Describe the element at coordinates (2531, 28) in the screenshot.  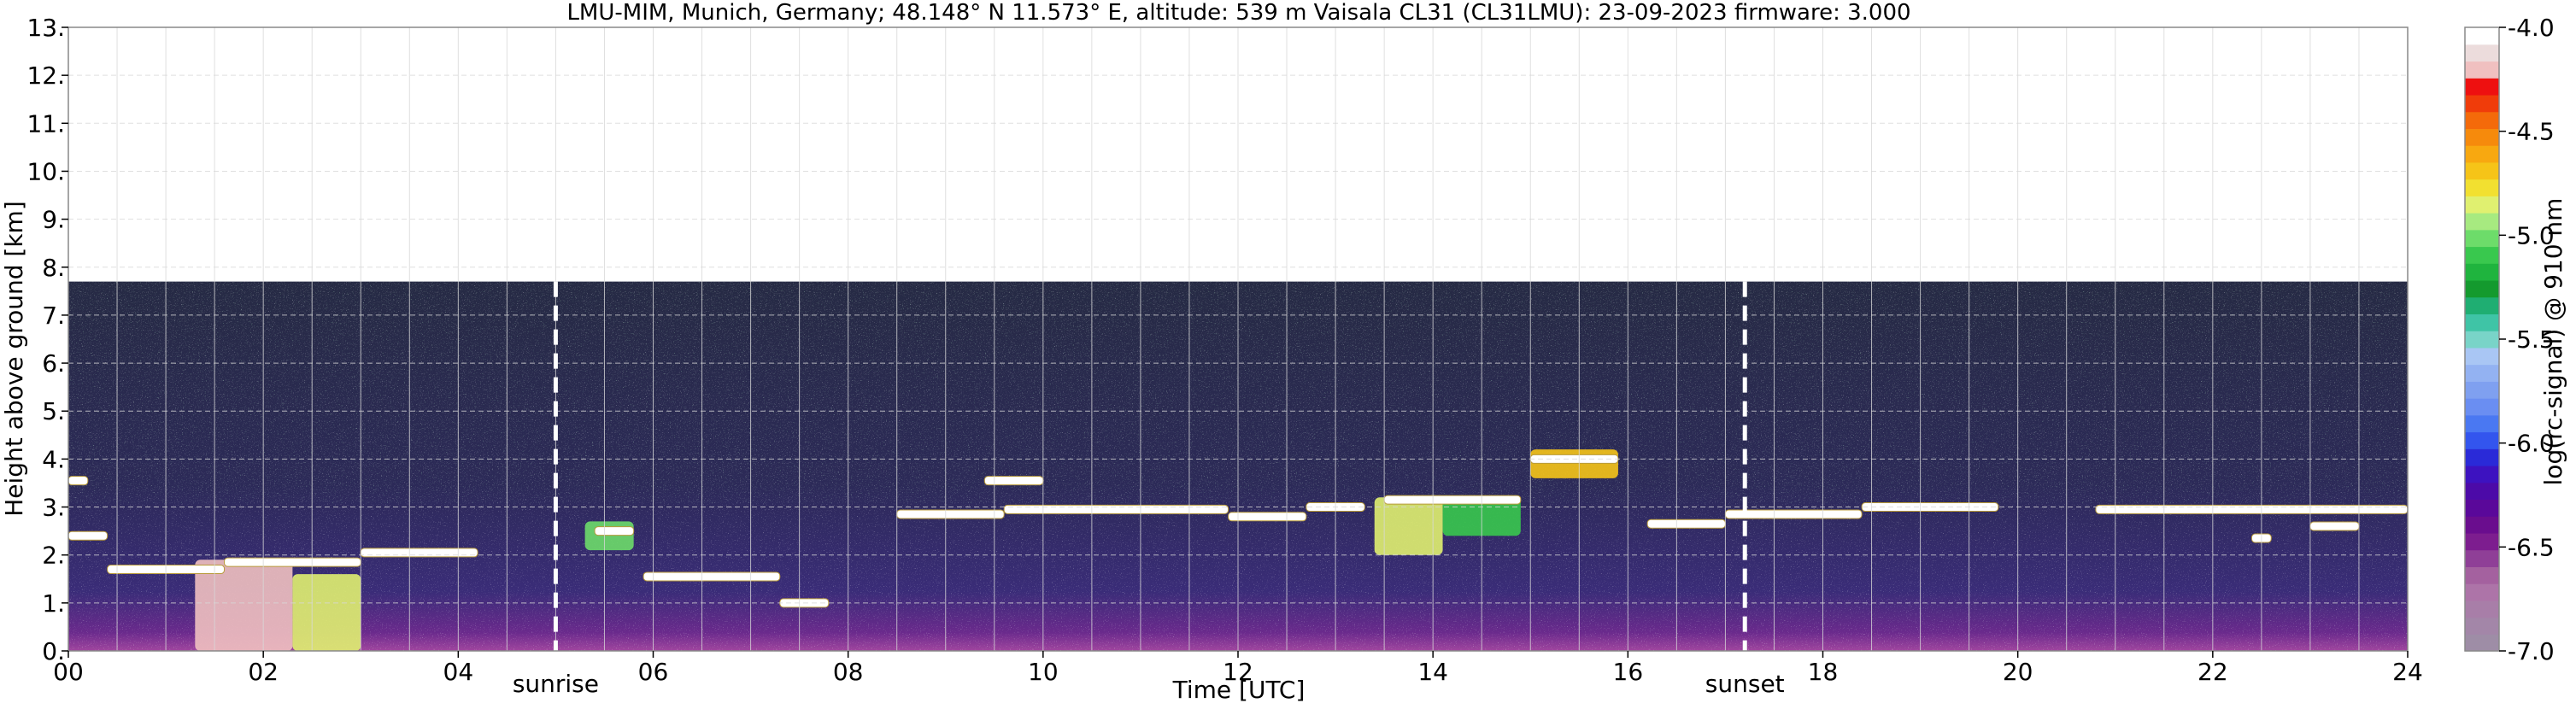
I see `colorbar-tick-label: -4.0` at that location.